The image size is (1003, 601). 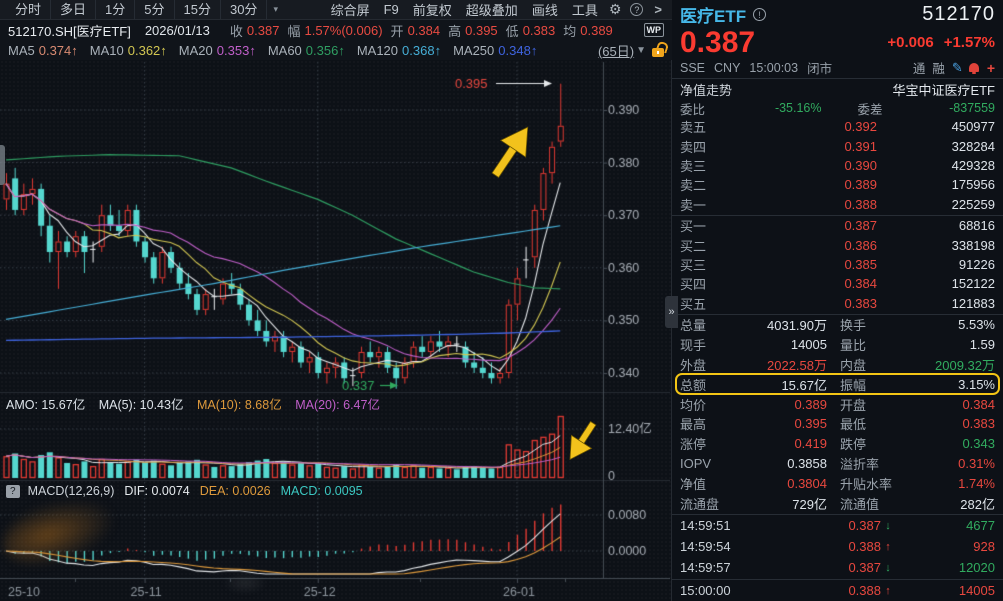 I want to click on bid-row: 买四 0.384 152122, so click(x=837, y=283).